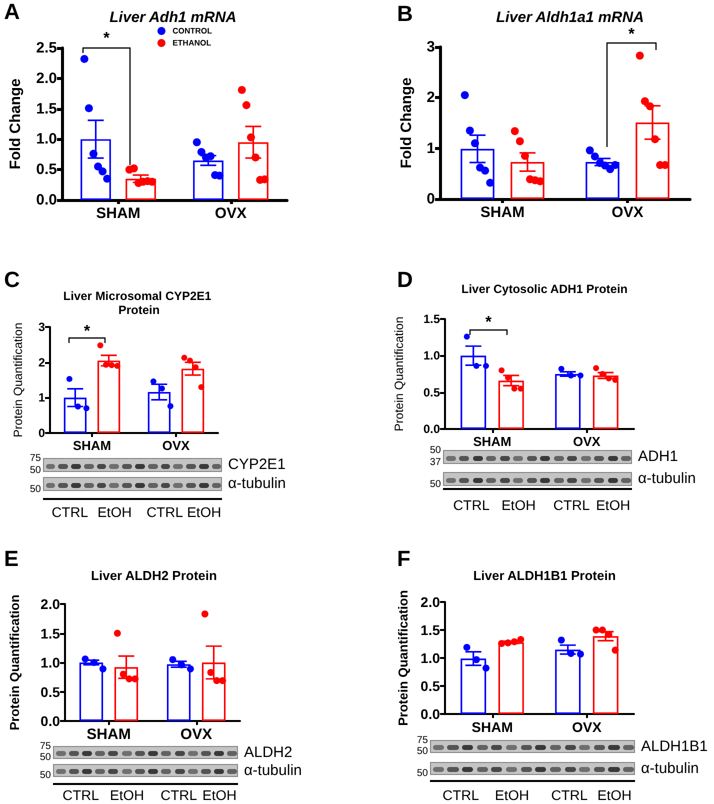 This screenshot has width=714, height=804. What do you see at coordinates (46, 48) in the screenshot?
I see `y-tick-label: 2.5` at bounding box center [46, 48].